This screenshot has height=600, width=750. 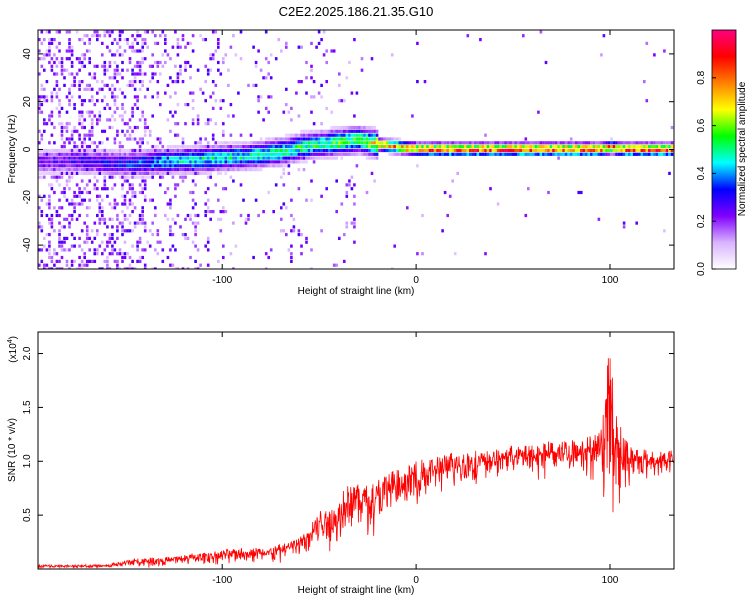 I want to click on colorbar-label: Normalized spectral amplitude, so click(x=742, y=148).